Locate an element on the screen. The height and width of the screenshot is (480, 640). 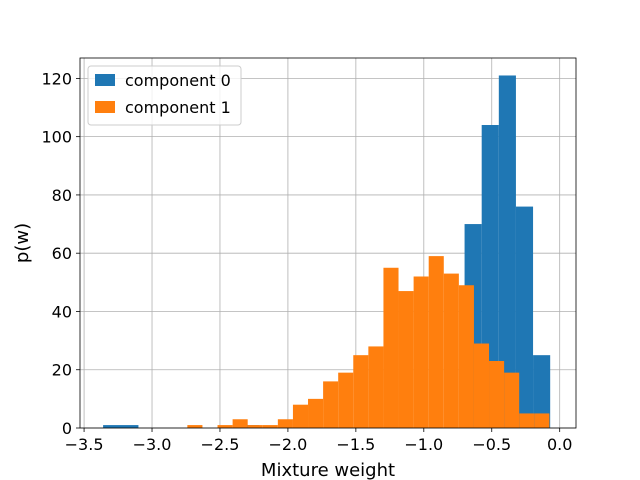
x-tick-label: −2.5 is located at coordinates (220, 444).